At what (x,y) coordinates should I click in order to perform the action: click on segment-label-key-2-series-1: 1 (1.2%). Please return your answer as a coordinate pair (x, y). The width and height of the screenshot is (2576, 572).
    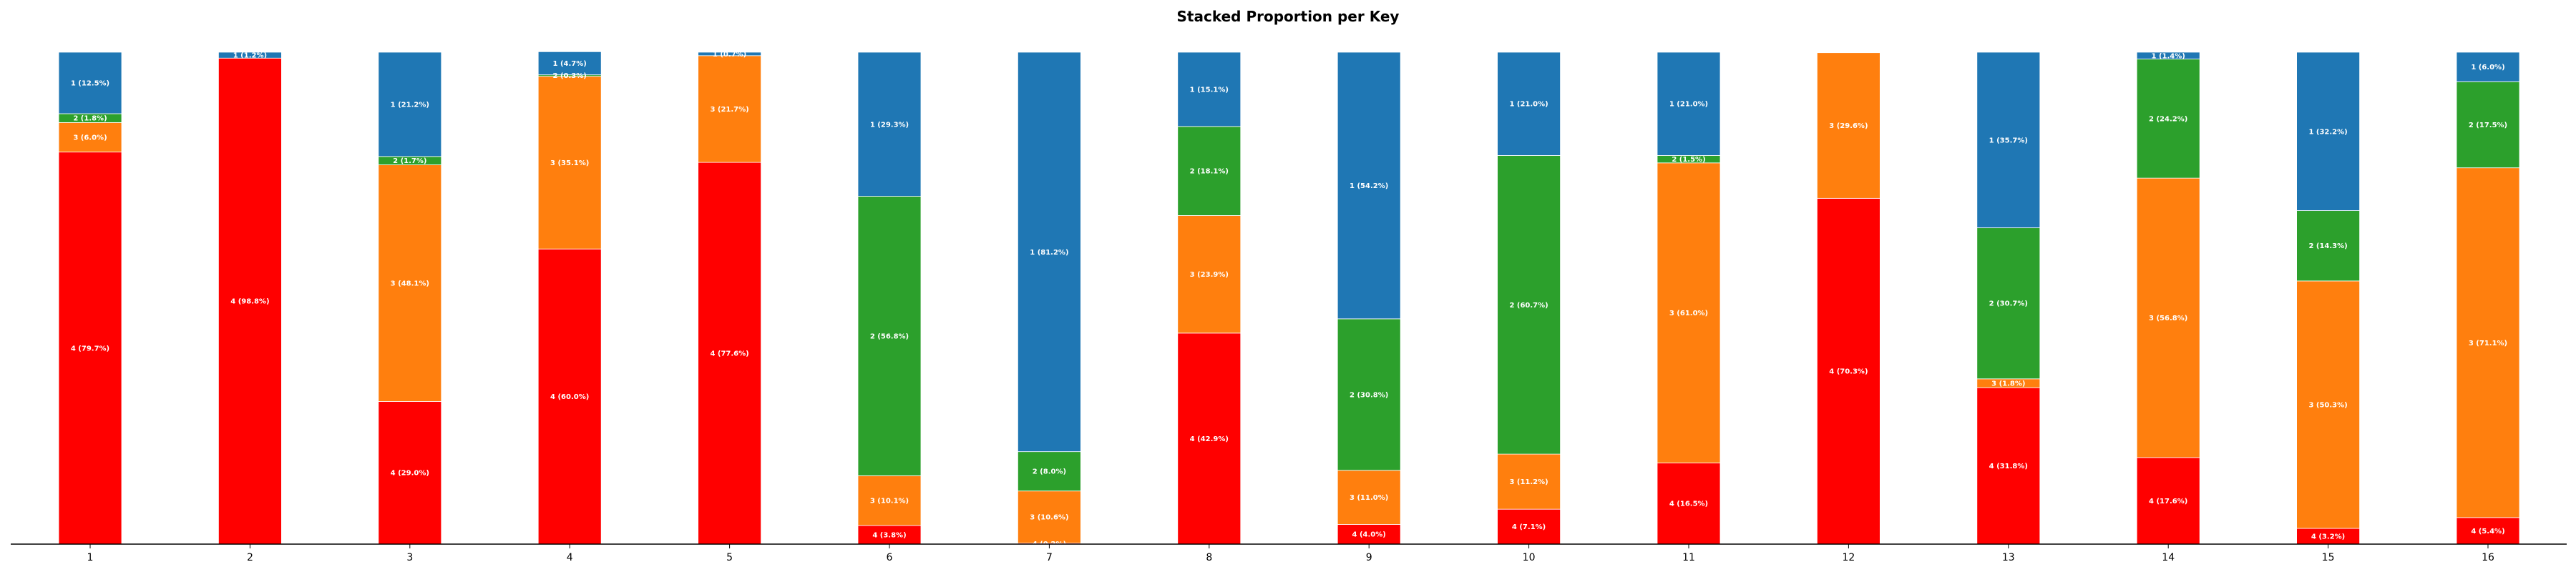
    Looking at the image, I should click on (250, 56).